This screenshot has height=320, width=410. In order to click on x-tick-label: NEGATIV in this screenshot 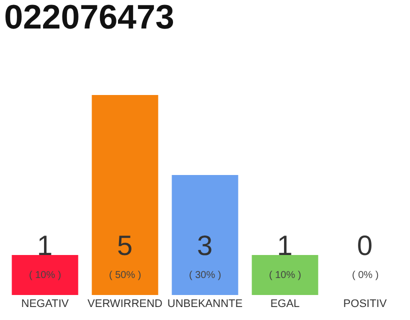, I will do `click(45, 304)`.